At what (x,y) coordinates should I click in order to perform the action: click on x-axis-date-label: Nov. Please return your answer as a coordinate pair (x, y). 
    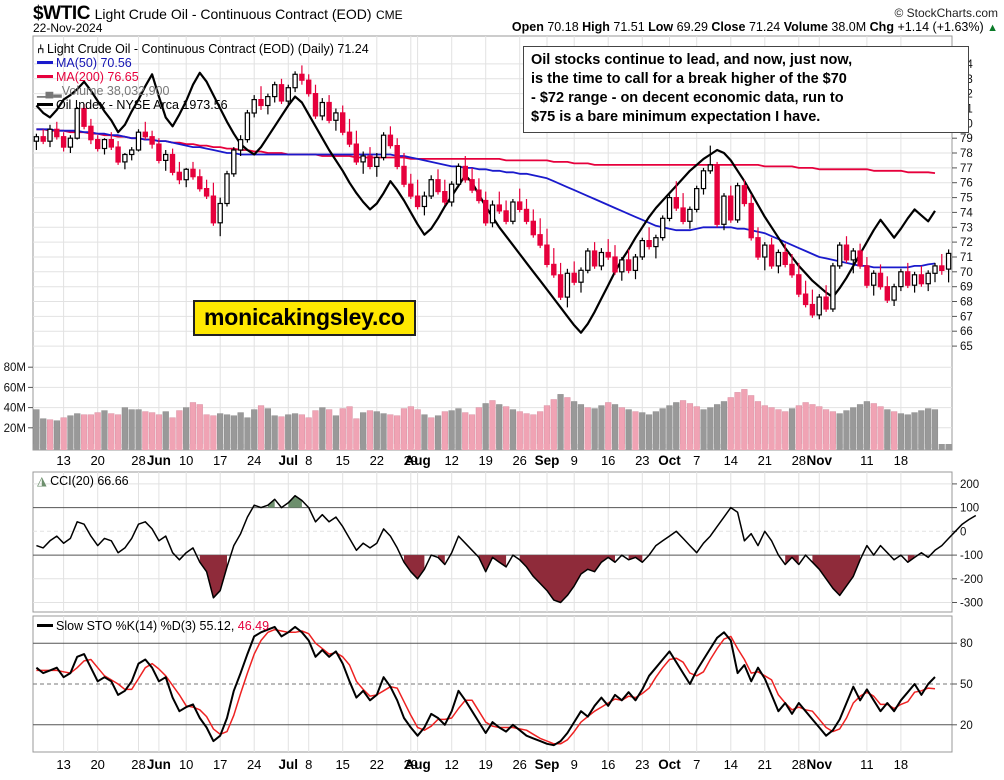
    Looking at the image, I should click on (820, 764).